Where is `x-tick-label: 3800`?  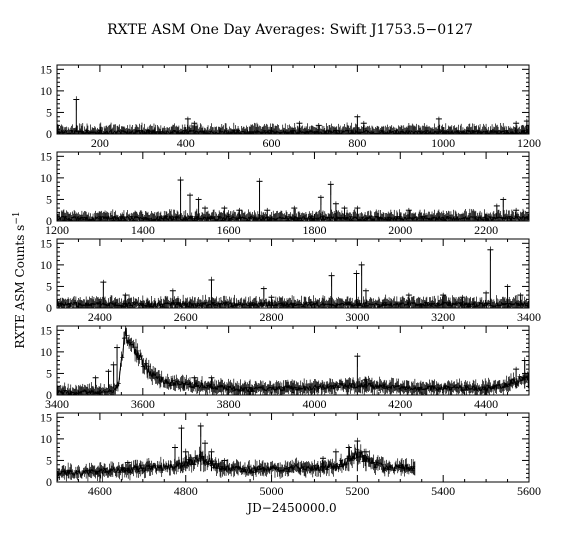
x-tick-label: 3800 is located at coordinates (229, 404).